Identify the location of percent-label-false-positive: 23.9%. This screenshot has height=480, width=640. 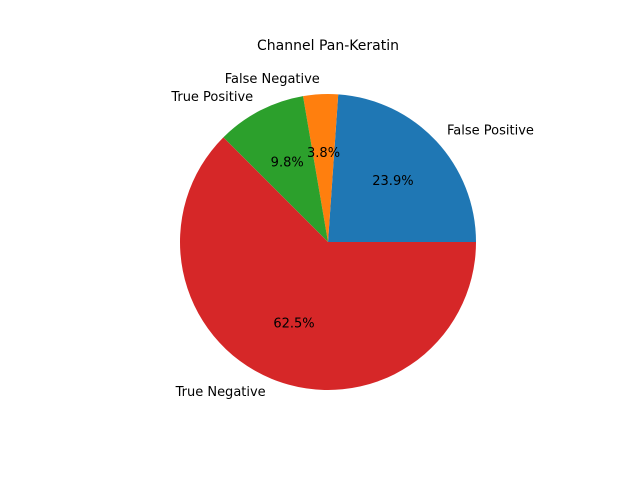
(392, 181).